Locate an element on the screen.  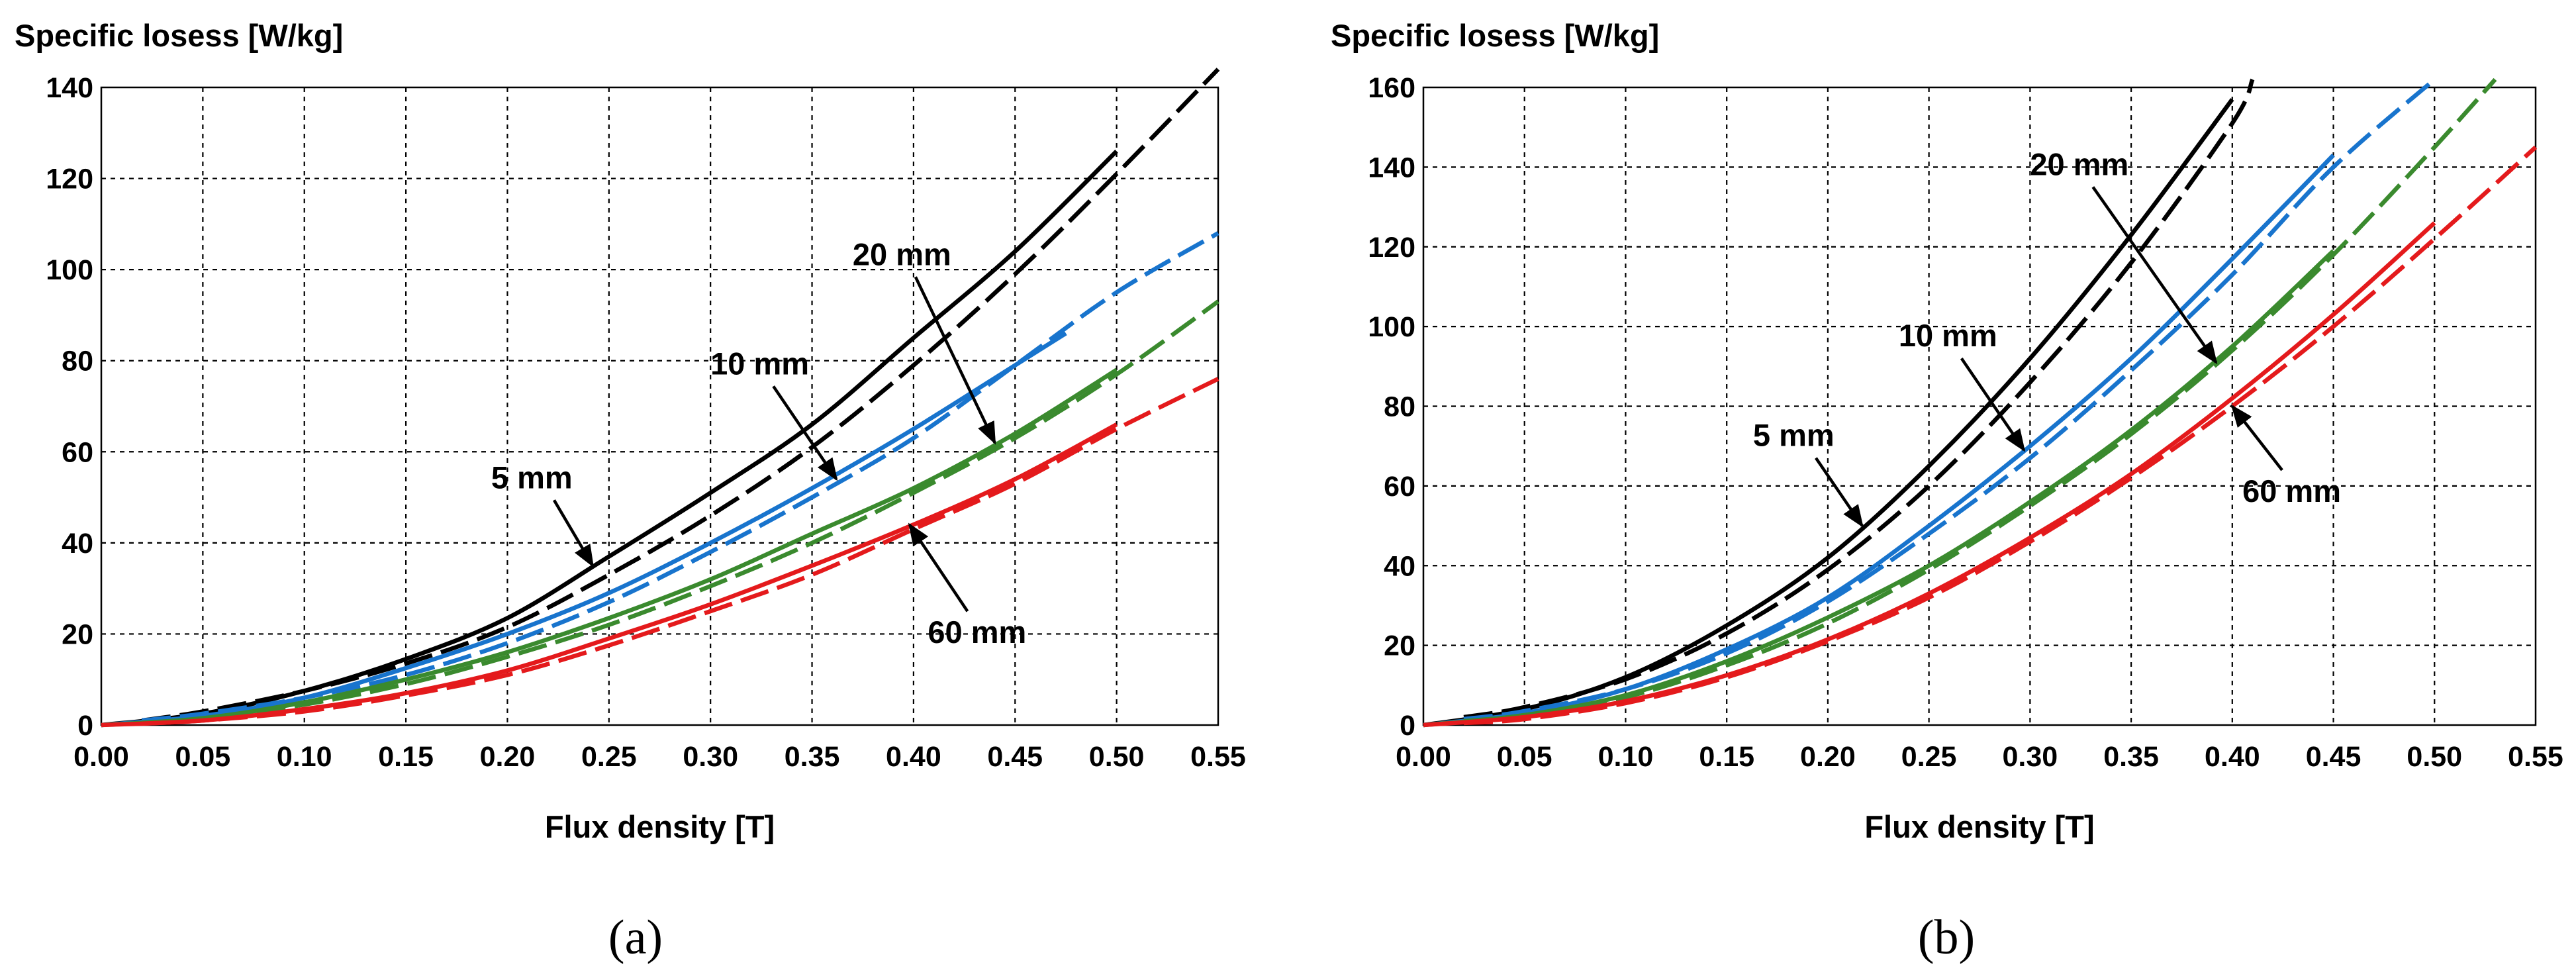
panel-caption: (a) is located at coordinates (635, 937).